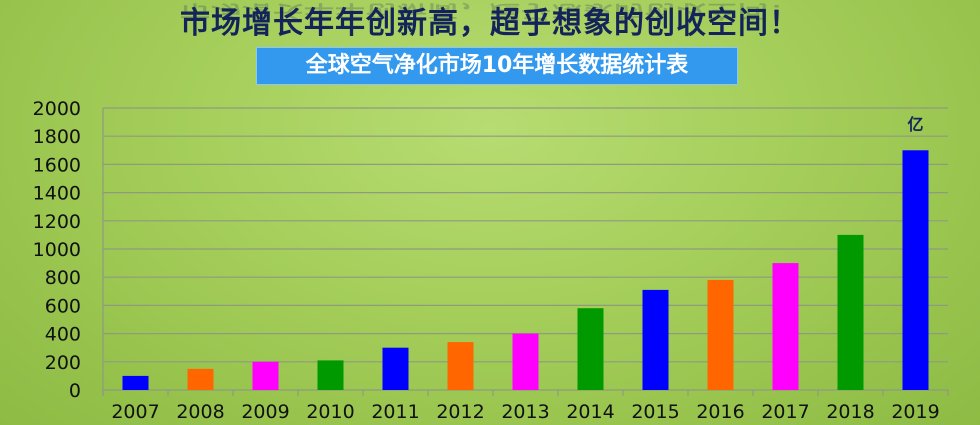 The image size is (980, 425). I want to click on chart-title: 全球空气净化市场10年增长数据统计表, so click(497, 66).